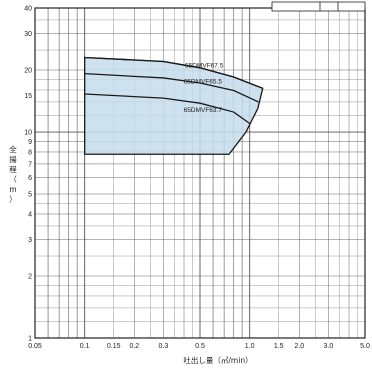 The height and width of the screenshot is (372, 372). What do you see at coordinates (28, 9) in the screenshot?
I see `y-tick-label: 40` at bounding box center [28, 9].